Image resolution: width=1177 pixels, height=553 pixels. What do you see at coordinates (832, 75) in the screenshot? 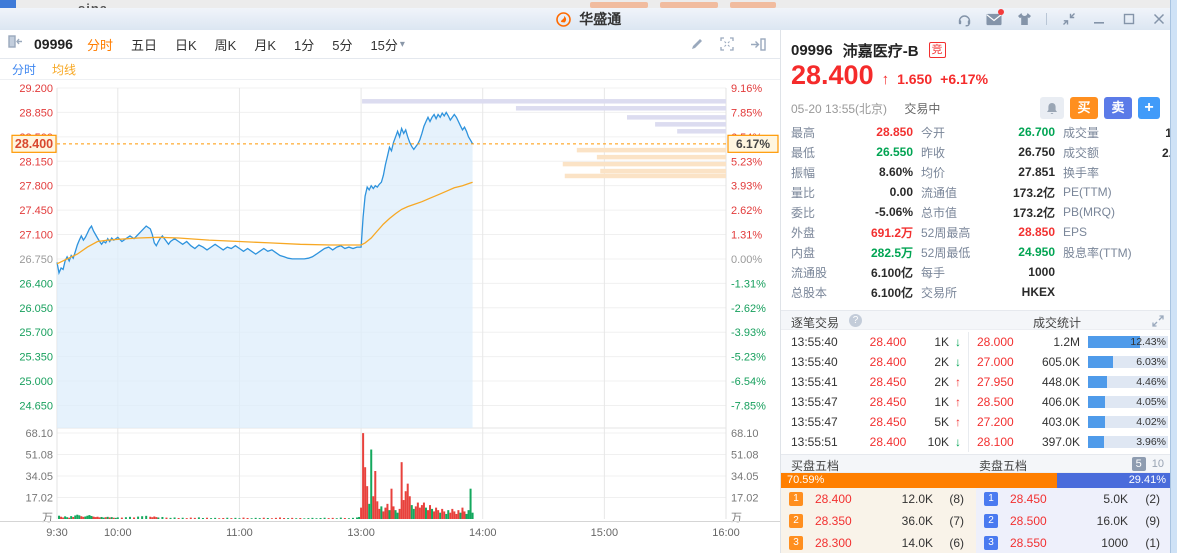
I see `last-price: 28.400` at bounding box center [832, 75].